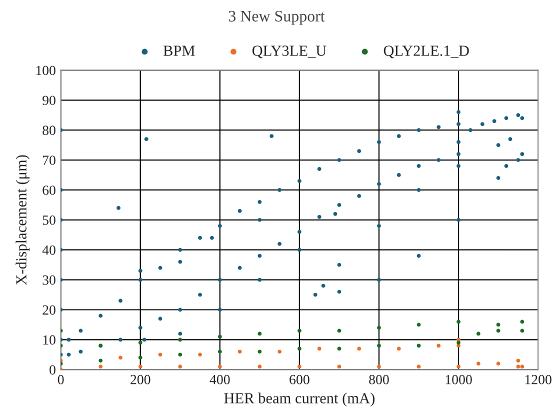 The height and width of the screenshot is (413, 553). What do you see at coordinates (300, 379) in the screenshot?
I see `x-tick-label: 600` at bounding box center [300, 379].